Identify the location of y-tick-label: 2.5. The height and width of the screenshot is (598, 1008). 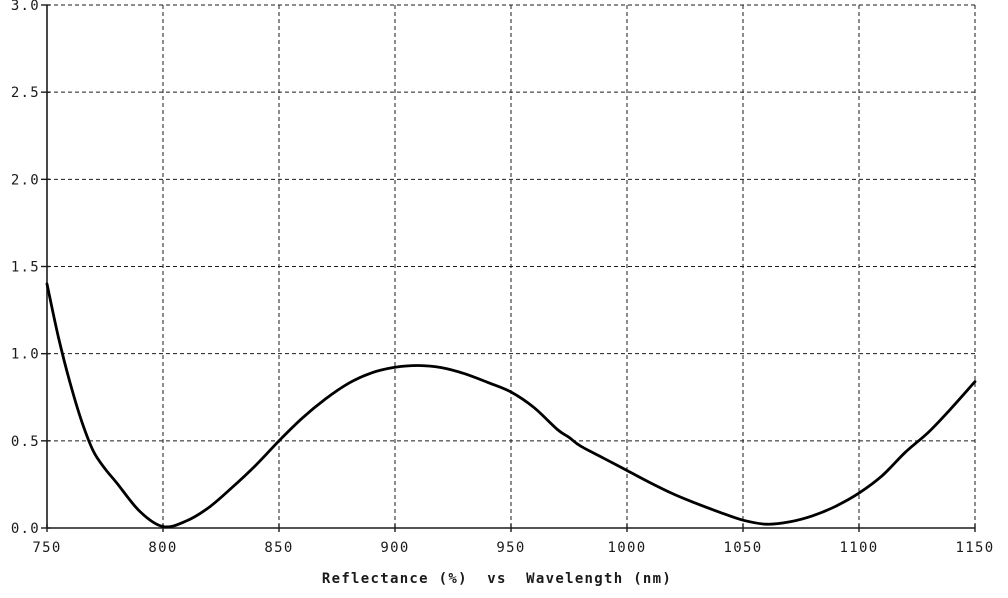
(25, 93).